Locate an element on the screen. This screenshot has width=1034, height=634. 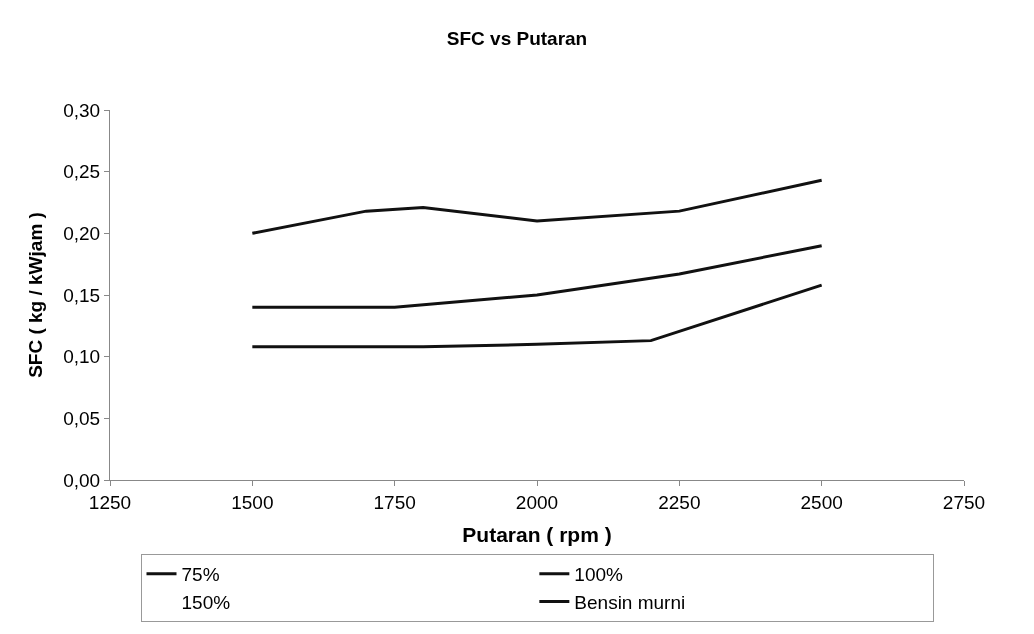
y-tick-label: 0,10 is located at coordinates (82, 357).